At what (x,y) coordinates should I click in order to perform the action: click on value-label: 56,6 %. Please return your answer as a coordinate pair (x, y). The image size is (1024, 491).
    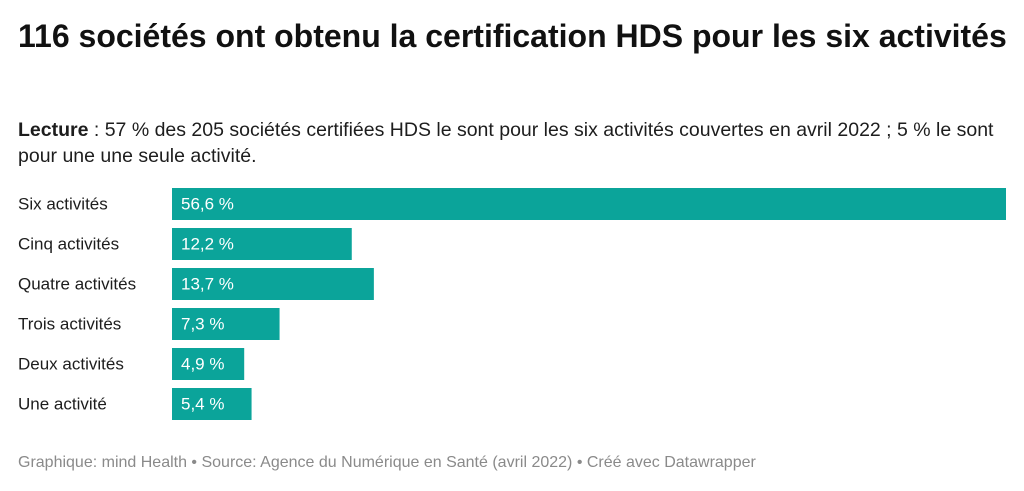
    Looking at the image, I should click on (207, 204).